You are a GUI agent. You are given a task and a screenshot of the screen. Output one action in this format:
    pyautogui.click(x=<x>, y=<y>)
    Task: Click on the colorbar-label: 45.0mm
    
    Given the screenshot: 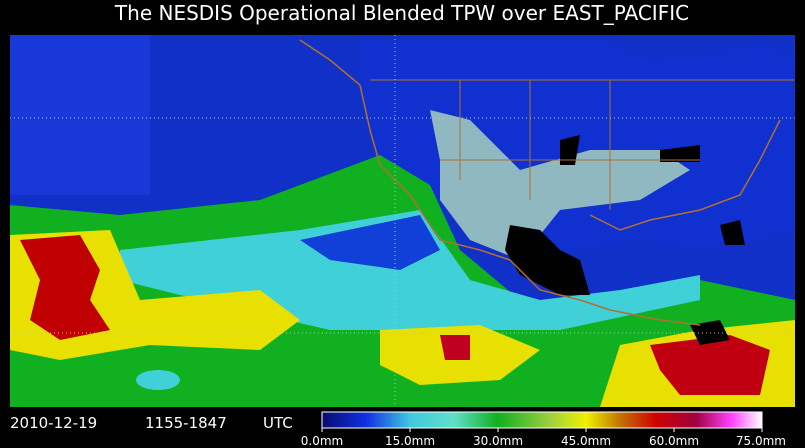 What is the action you would take?
    pyautogui.click(x=586, y=441)
    